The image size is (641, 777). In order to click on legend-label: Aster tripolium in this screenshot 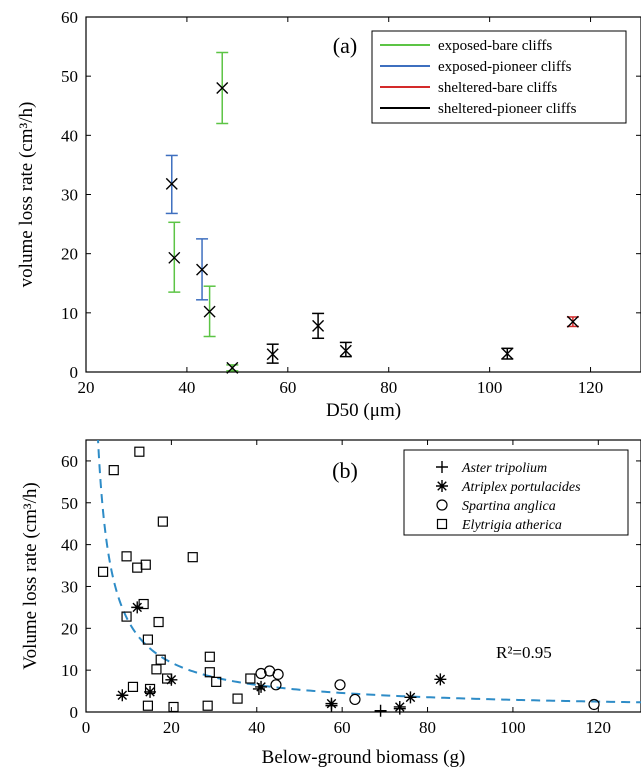, I will do `click(504, 468)`.